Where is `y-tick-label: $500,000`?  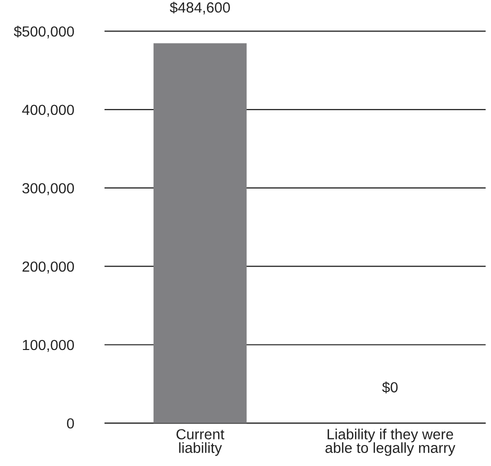
y-tick-label: $500,000 is located at coordinates (44, 32).